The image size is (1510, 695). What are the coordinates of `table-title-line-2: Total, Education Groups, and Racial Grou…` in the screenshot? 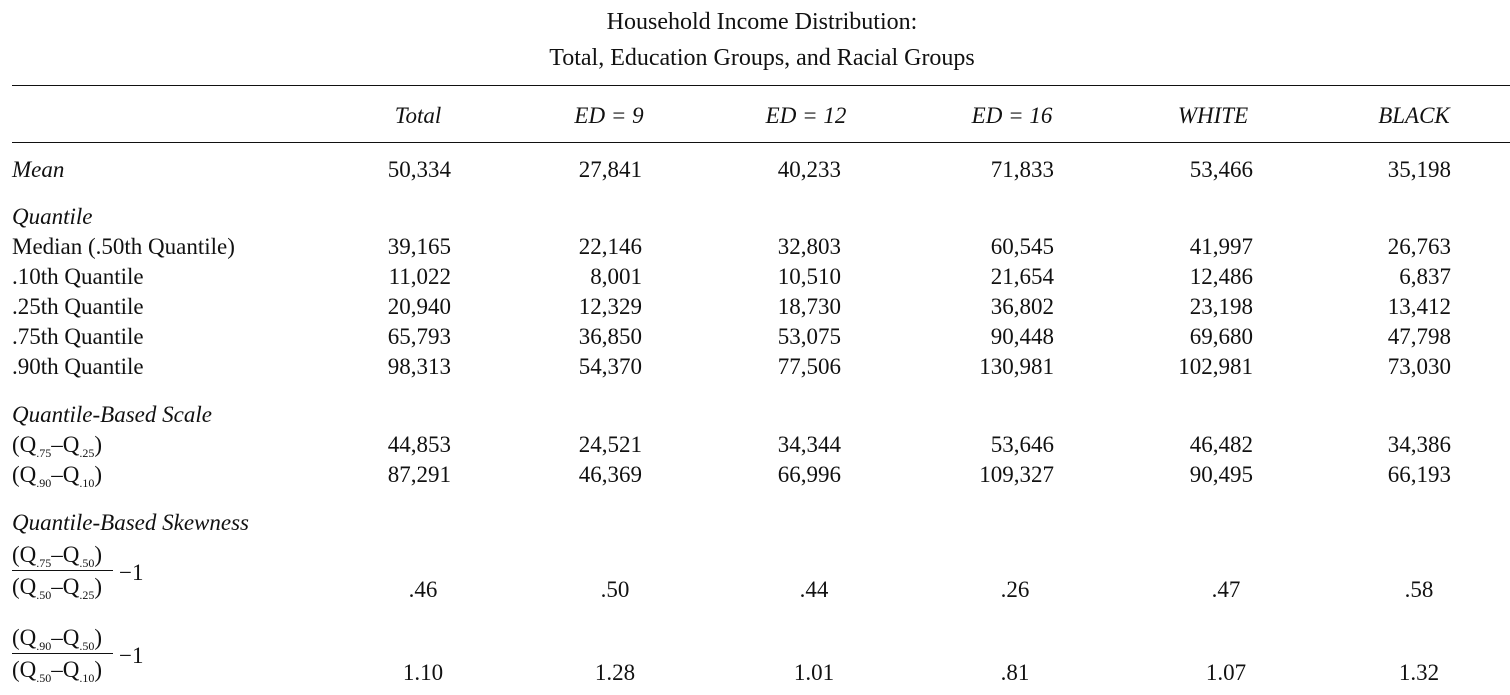 It's located at (762, 58).